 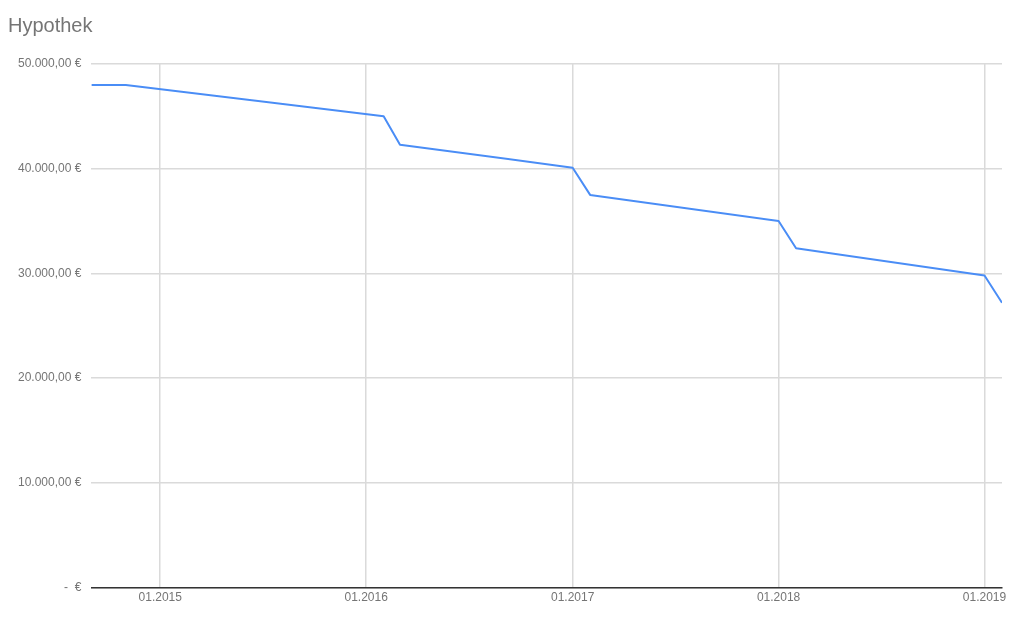 I want to click on y-tick-label: 20.000,00 €, so click(x=49, y=377).